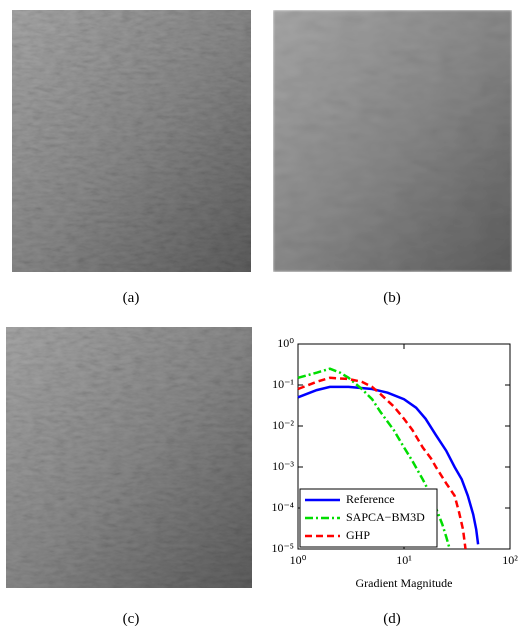 The height and width of the screenshot is (639, 521). What do you see at coordinates (370, 499) in the screenshot?
I see `legend-label: Reference` at bounding box center [370, 499].